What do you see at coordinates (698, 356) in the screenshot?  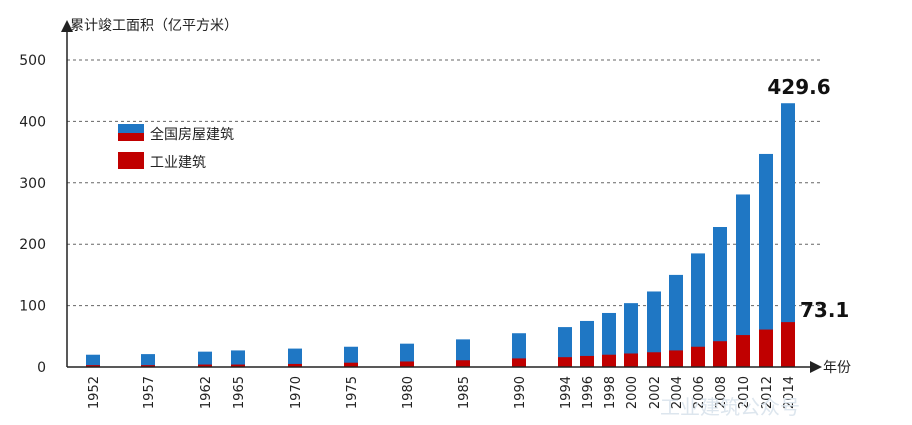 I see `bar-industry-2006` at bounding box center [698, 356].